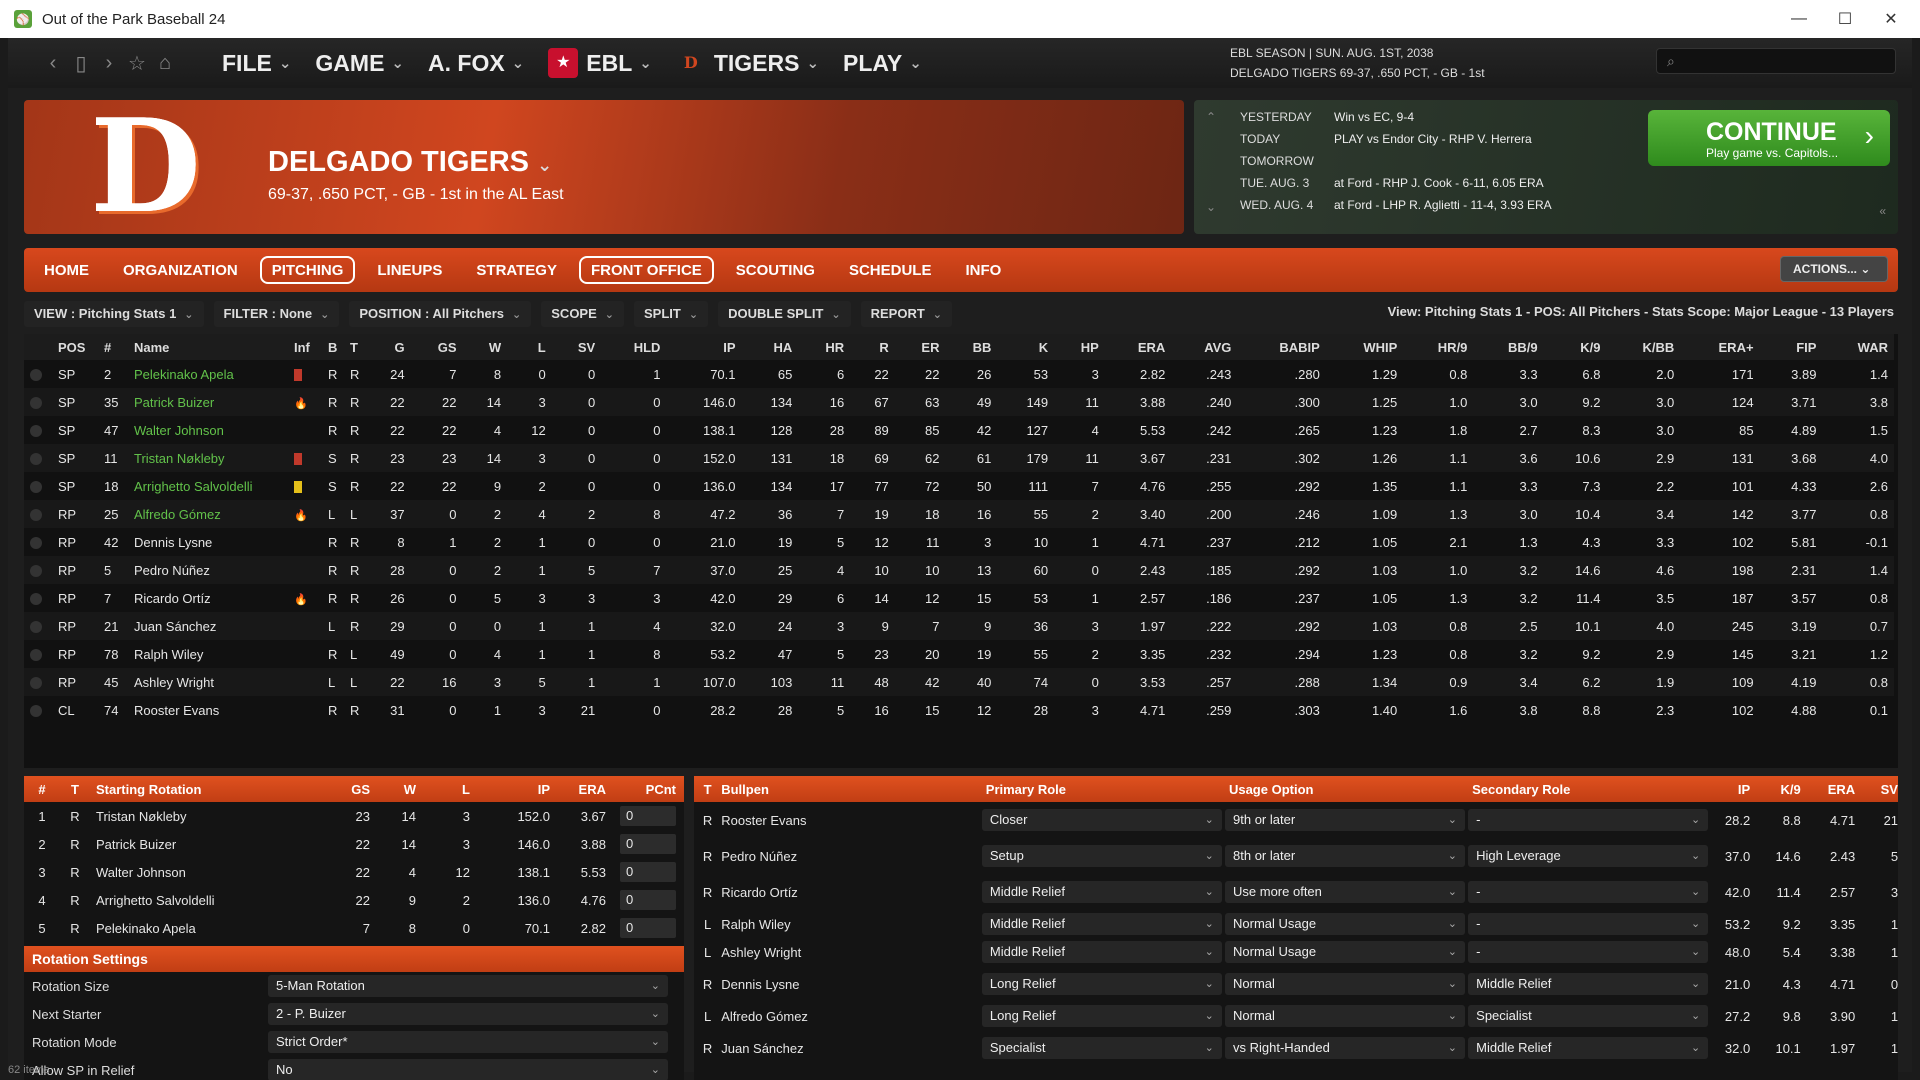 Image resolution: width=1920 pixels, height=1080 pixels. I want to click on column-header: HP, so click(1079, 347).